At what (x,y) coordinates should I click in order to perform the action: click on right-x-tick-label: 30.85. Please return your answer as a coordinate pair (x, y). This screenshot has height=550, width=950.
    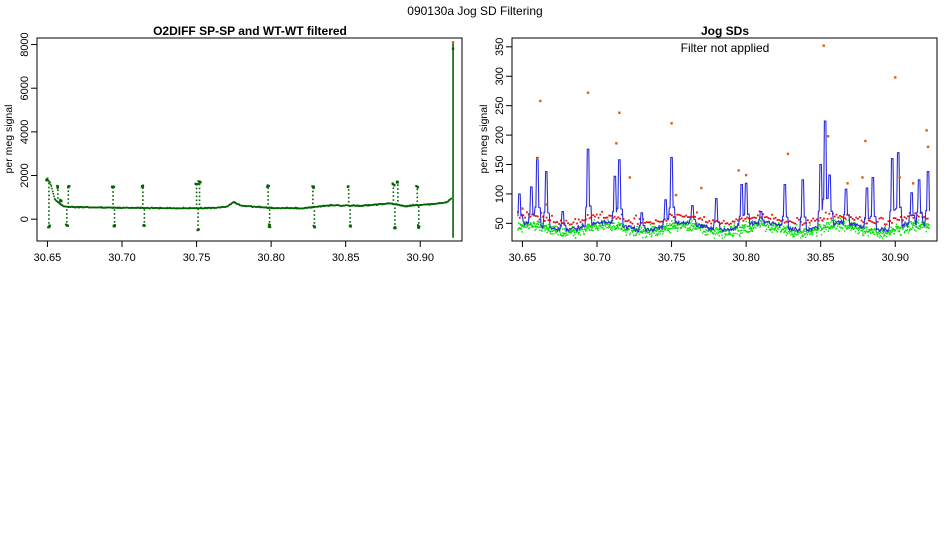
    Looking at the image, I should click on (821, 258).